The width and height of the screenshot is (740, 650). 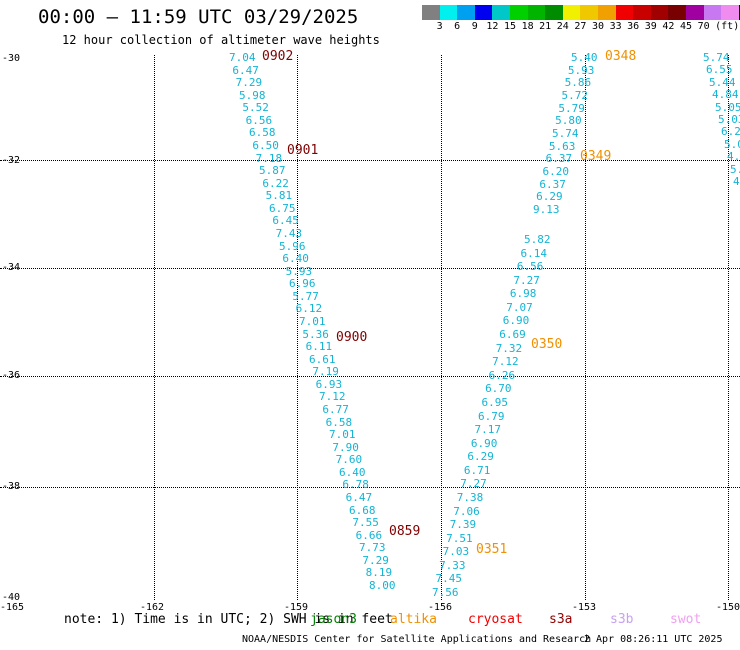 What do you see at coordinates (303, 150) in the screenshot?
I see `time-label: 0901` at bounding box center [303, 150].